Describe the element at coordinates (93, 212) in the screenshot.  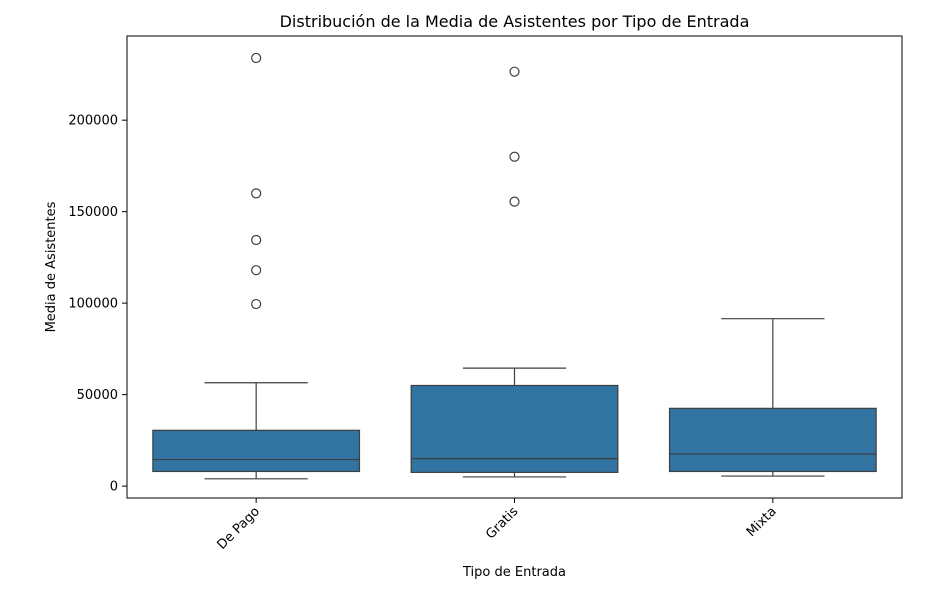
I see `y-tick-label: 150000` at that location.